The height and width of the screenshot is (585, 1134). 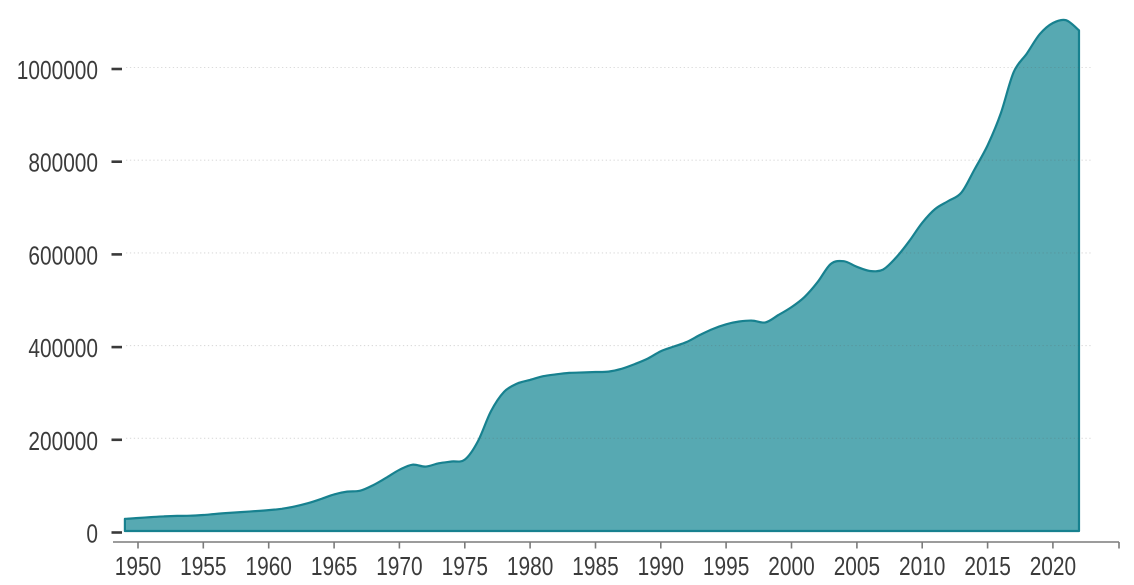 What do you see at coordinates (857, 566) in the screenshot?
I see `x-tick-label: 2005` at bounding box center [857, 566].